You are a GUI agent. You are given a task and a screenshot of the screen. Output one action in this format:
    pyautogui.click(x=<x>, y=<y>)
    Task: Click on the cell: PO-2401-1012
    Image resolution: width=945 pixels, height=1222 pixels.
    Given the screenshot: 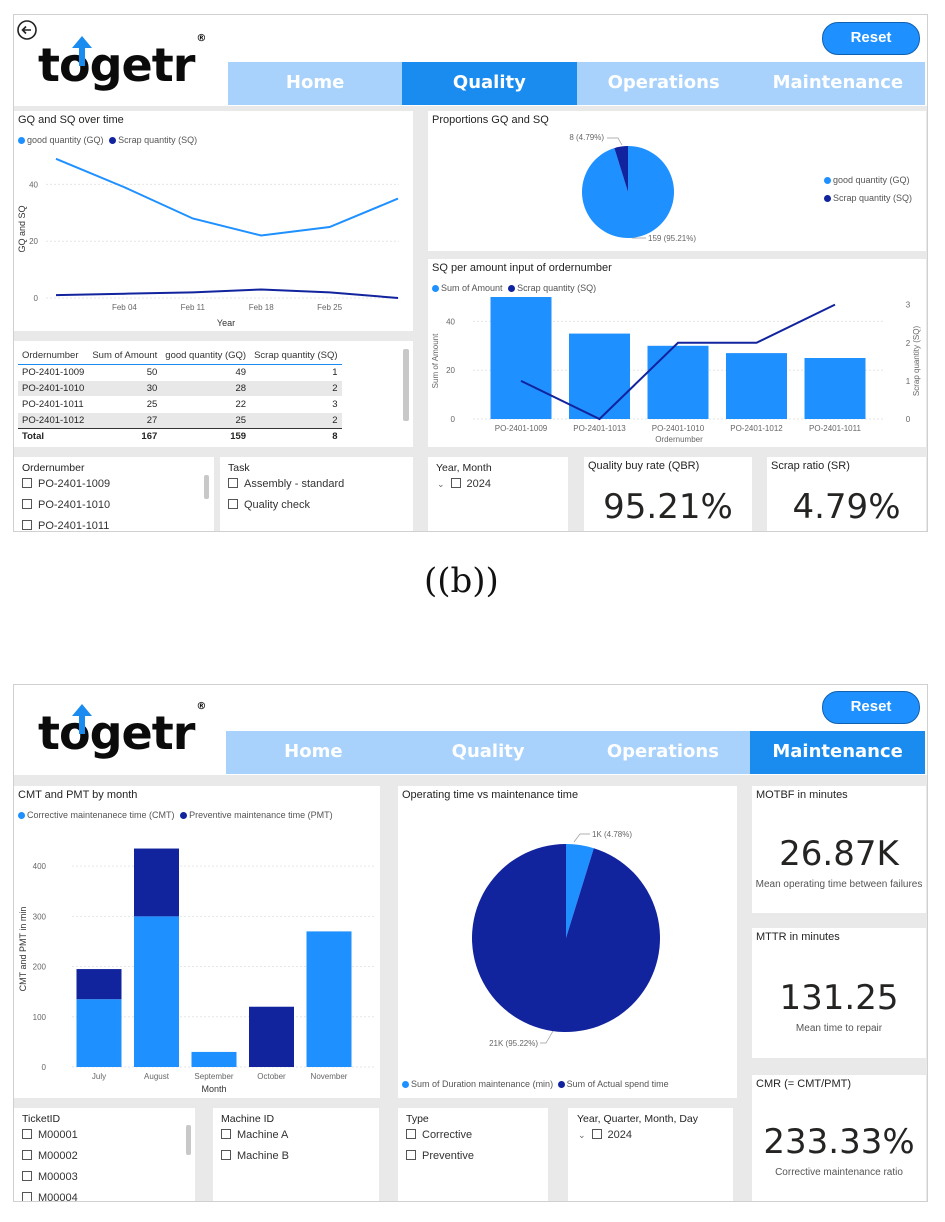 What is the action you would take?
    pyautogui.click(x=53, y=420)
    